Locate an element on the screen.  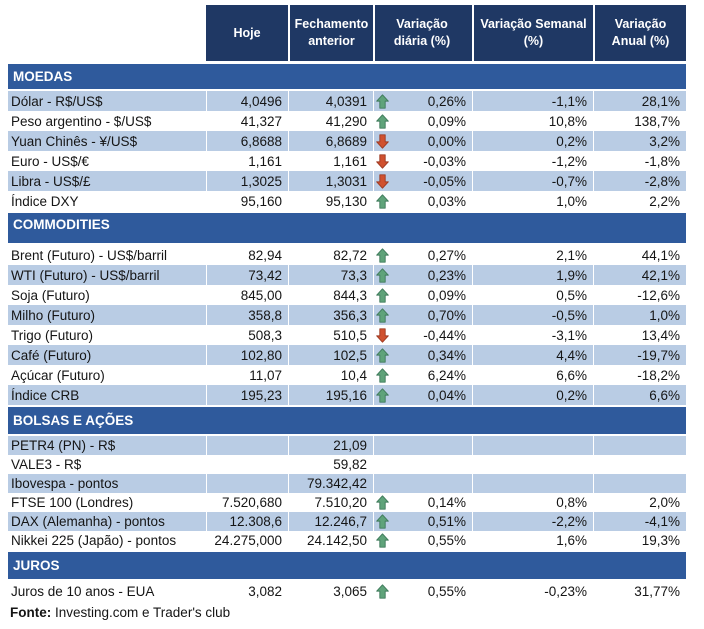
variacao-anual-value: 138,7% is located at coordinates (639, 121).